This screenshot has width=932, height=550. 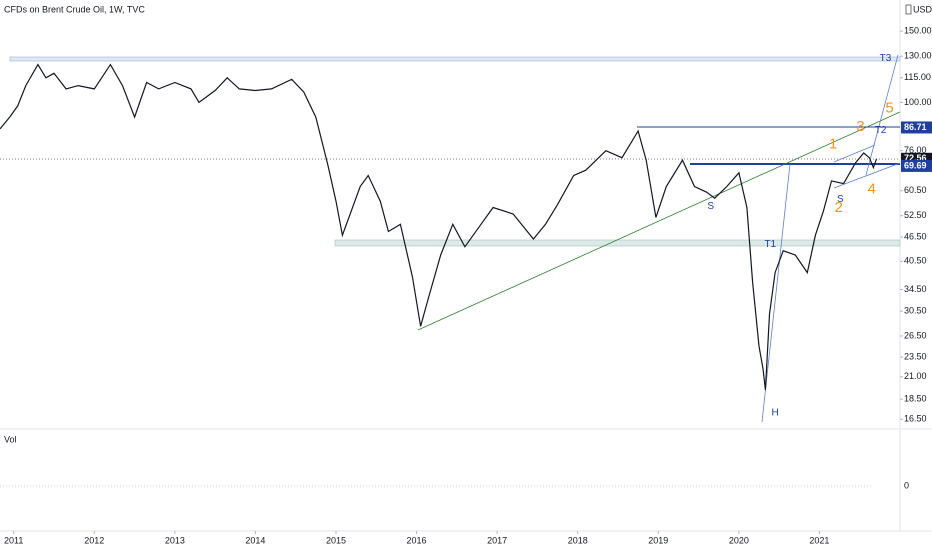 What do you see at coordinates (922, 9) in the screenshot?
I see `currency-label: USD` at bounding box center [922, 9].